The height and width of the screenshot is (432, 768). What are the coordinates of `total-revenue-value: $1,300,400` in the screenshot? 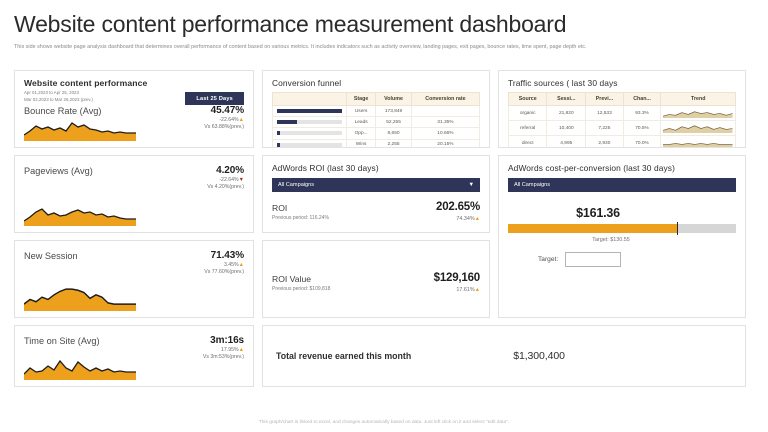 It's located at (539, 356).